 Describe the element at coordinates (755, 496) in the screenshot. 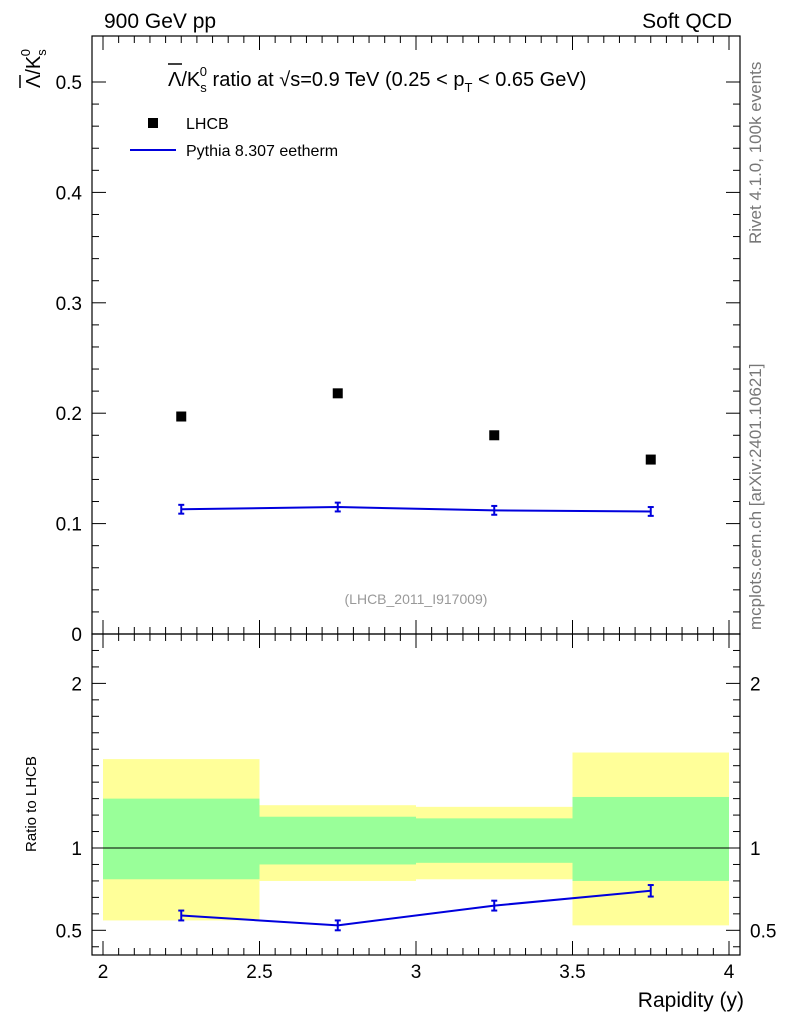

I see `mcplots-label: mcplots.cern.ch [arXiv:2401.10621]` at that location.